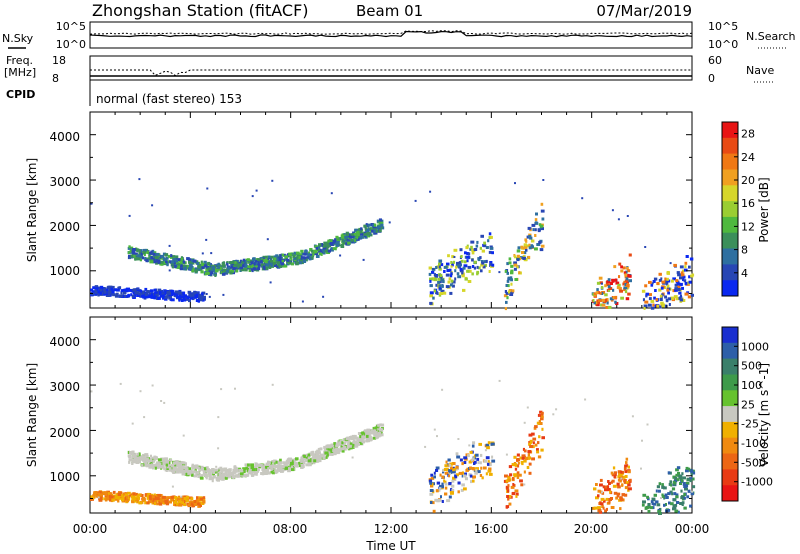  I want to click on colorbar-frame, so click(730, 209).